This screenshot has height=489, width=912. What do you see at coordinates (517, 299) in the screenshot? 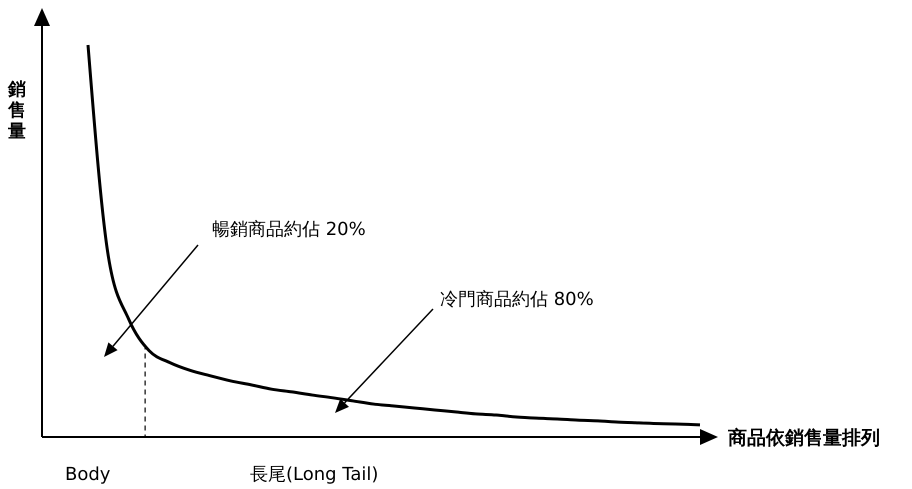
I see `annotation: 冷門商品約佔 80%` at bounding box center [517, 299].